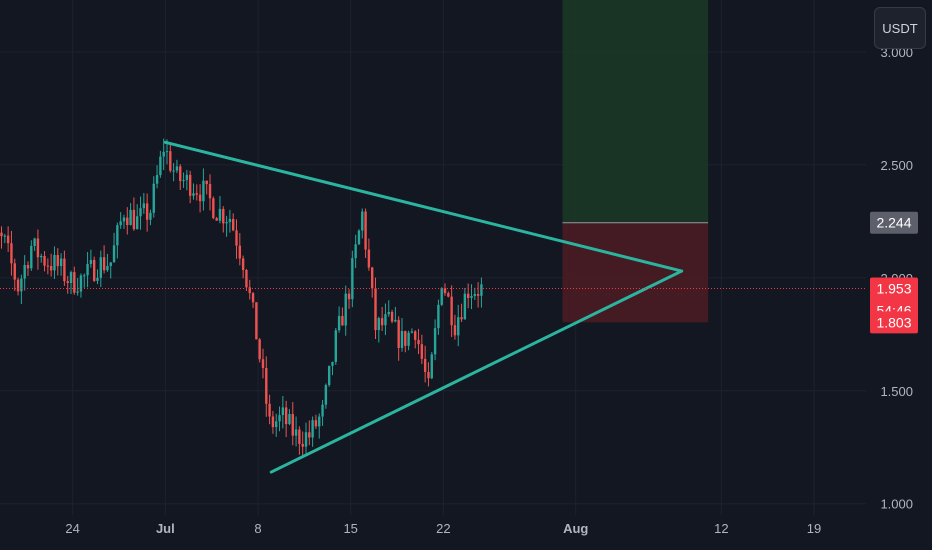 This screenshot has width=932, height=550. I want to click on price-badge-stop, so click(894, 322).